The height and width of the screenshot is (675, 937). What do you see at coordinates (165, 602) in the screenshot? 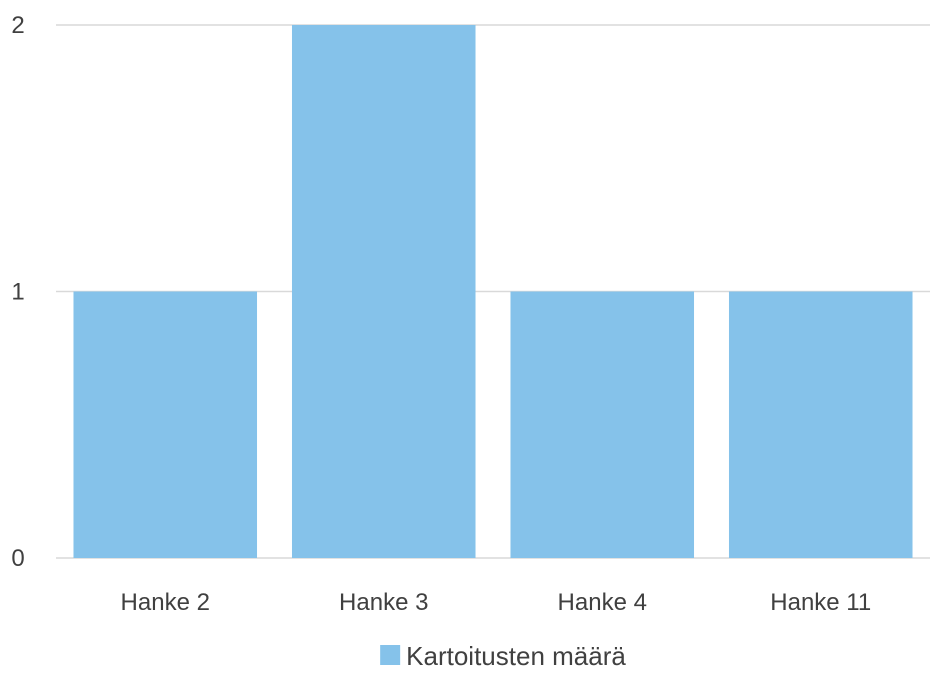
I see `x-tick-label: Hanke 2` at bounding box center [165, 602].